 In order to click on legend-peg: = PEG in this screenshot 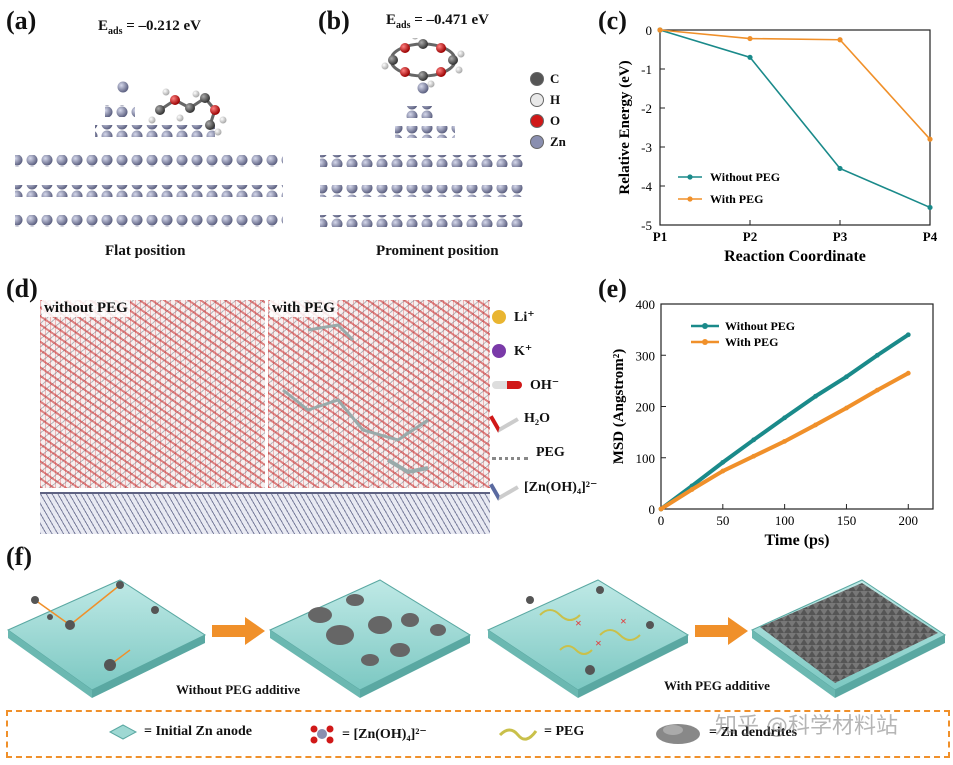, I will do `click(541, 732)`.